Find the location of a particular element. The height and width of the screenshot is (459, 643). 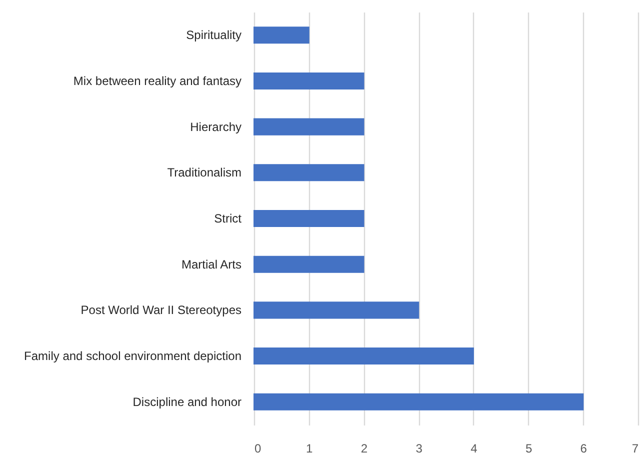

y-tick-label: Discipline and honor is located at coordinates (187, 401).